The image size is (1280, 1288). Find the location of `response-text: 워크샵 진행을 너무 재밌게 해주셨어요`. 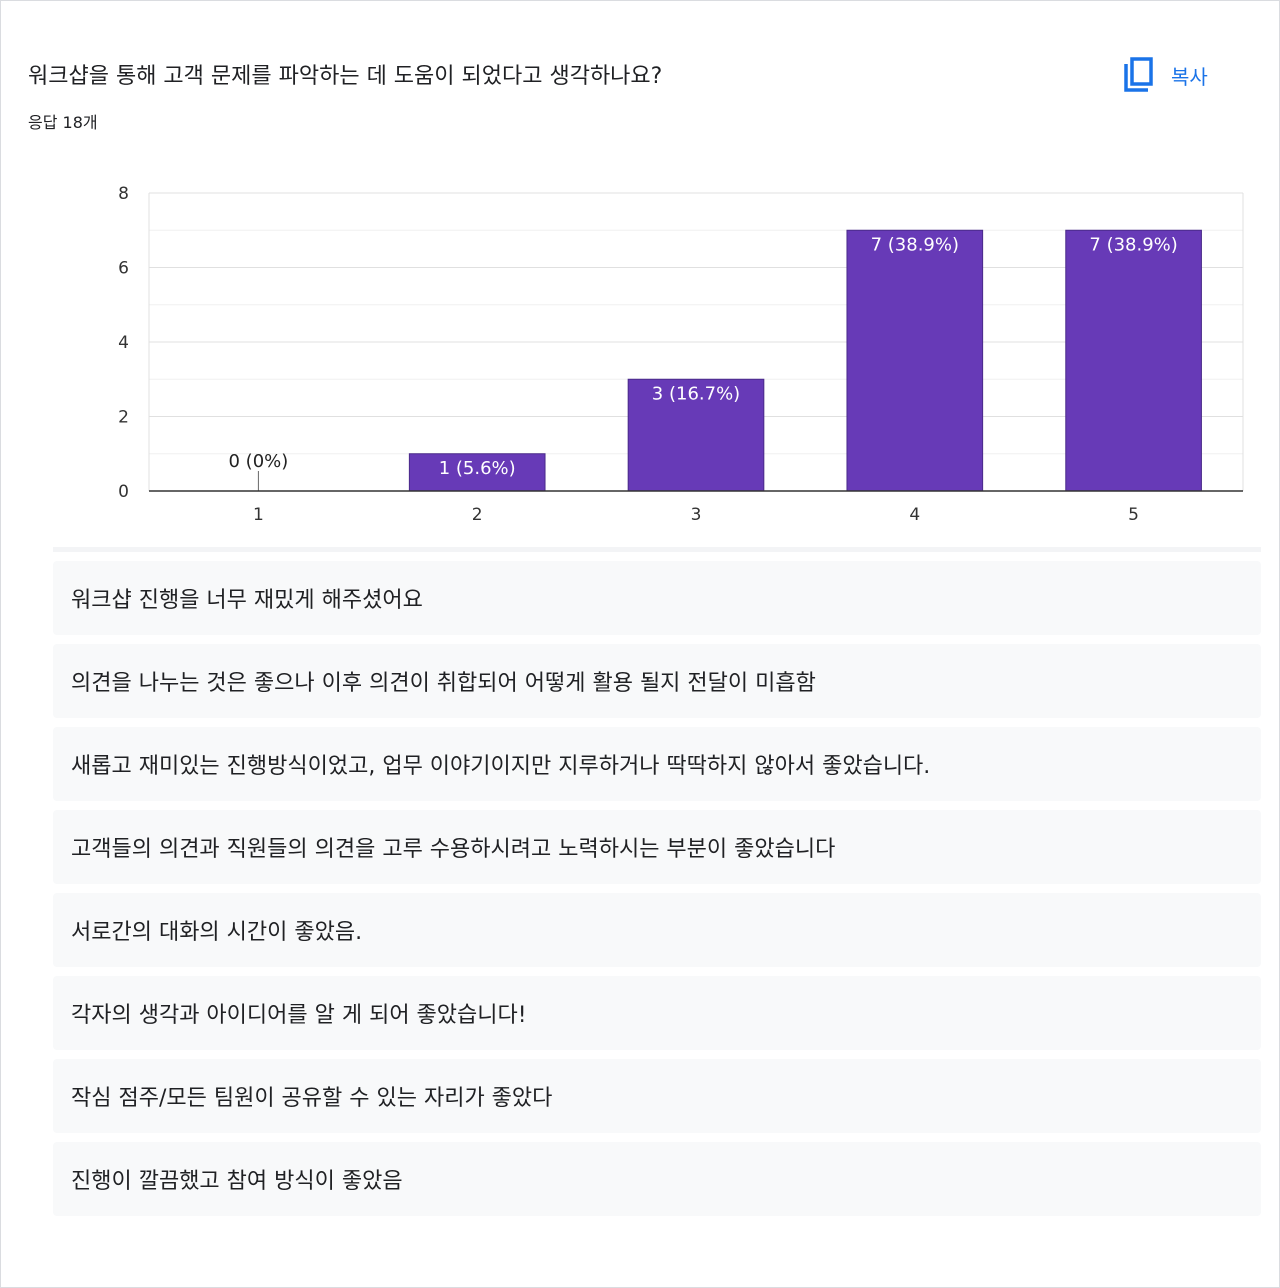

response-text: 워크샵 진행을 너무 재밌게 해주셨어요 is located at coordinates (247, 600).